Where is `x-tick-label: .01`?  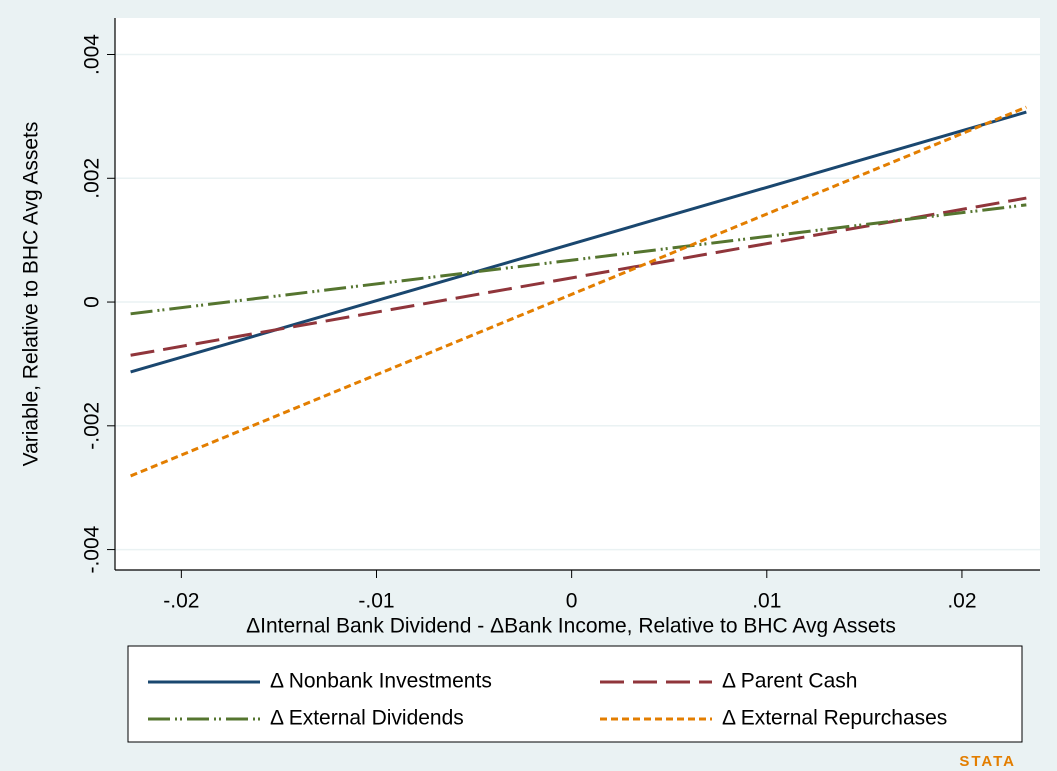
x-tick-label: .01 is located at coordinates (766, 601).